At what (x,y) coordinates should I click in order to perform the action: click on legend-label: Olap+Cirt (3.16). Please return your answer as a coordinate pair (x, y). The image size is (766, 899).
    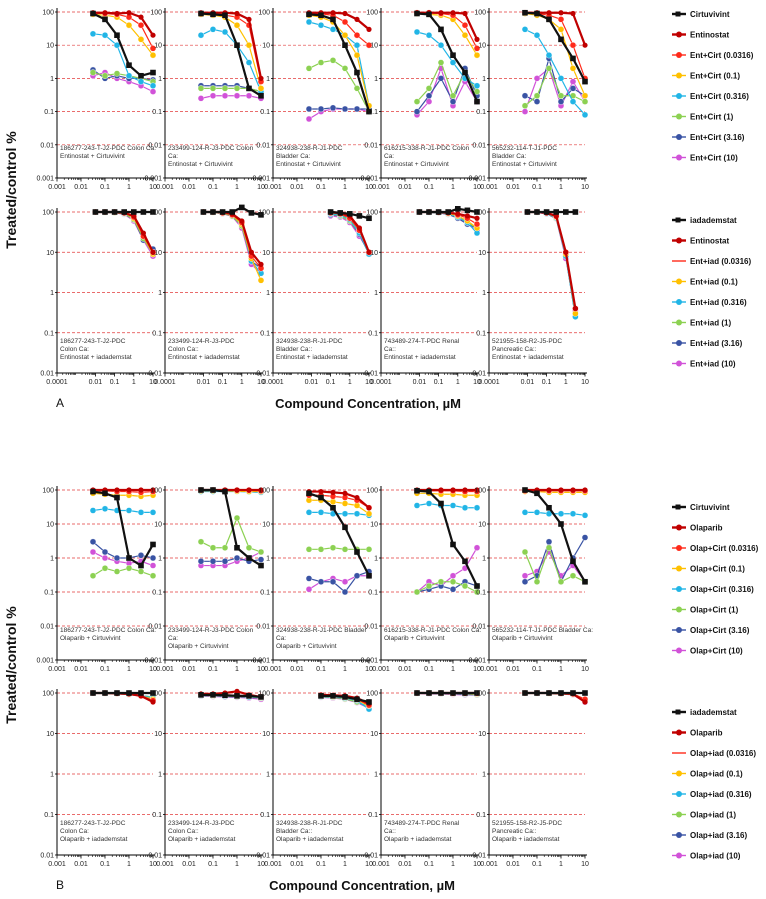
    Looking at the image, I should click on (720, 630).